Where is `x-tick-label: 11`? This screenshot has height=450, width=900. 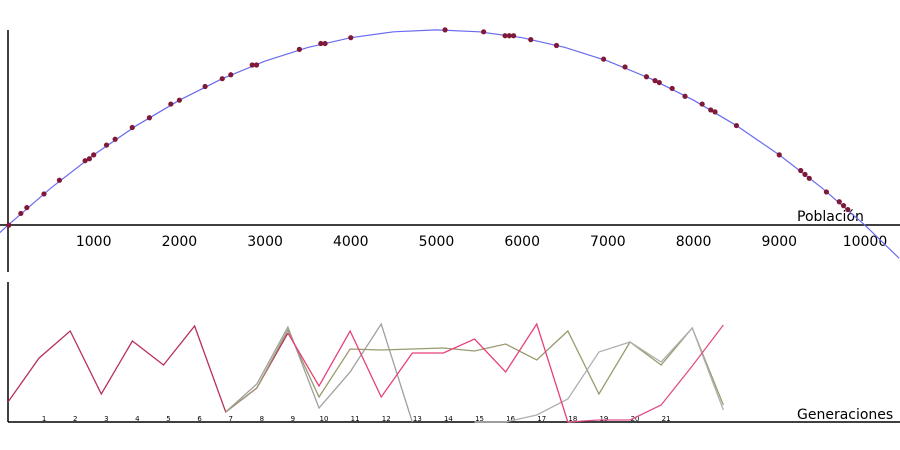
x-tick-label: 11 is located at coordinates (355, 419).